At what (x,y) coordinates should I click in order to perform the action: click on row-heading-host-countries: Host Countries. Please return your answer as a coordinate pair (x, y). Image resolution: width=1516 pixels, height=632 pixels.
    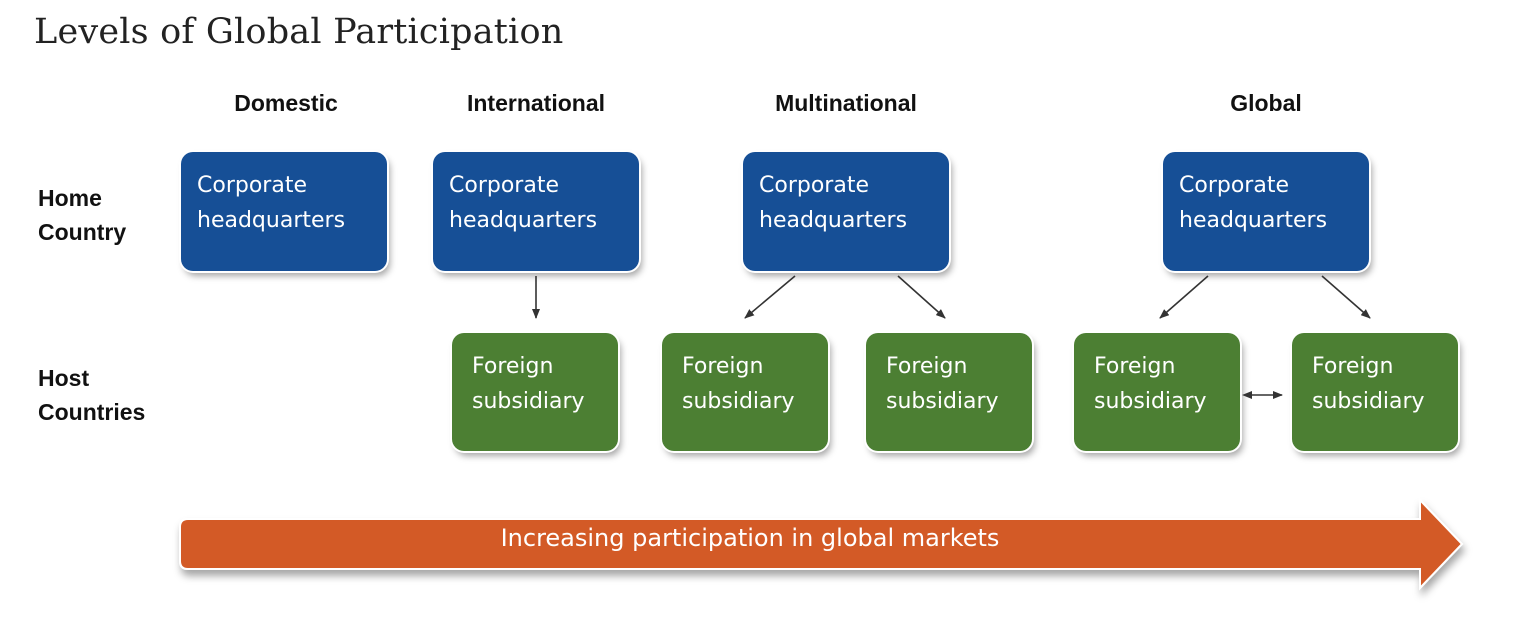
    Looking at the image, I should click on (91, 395).